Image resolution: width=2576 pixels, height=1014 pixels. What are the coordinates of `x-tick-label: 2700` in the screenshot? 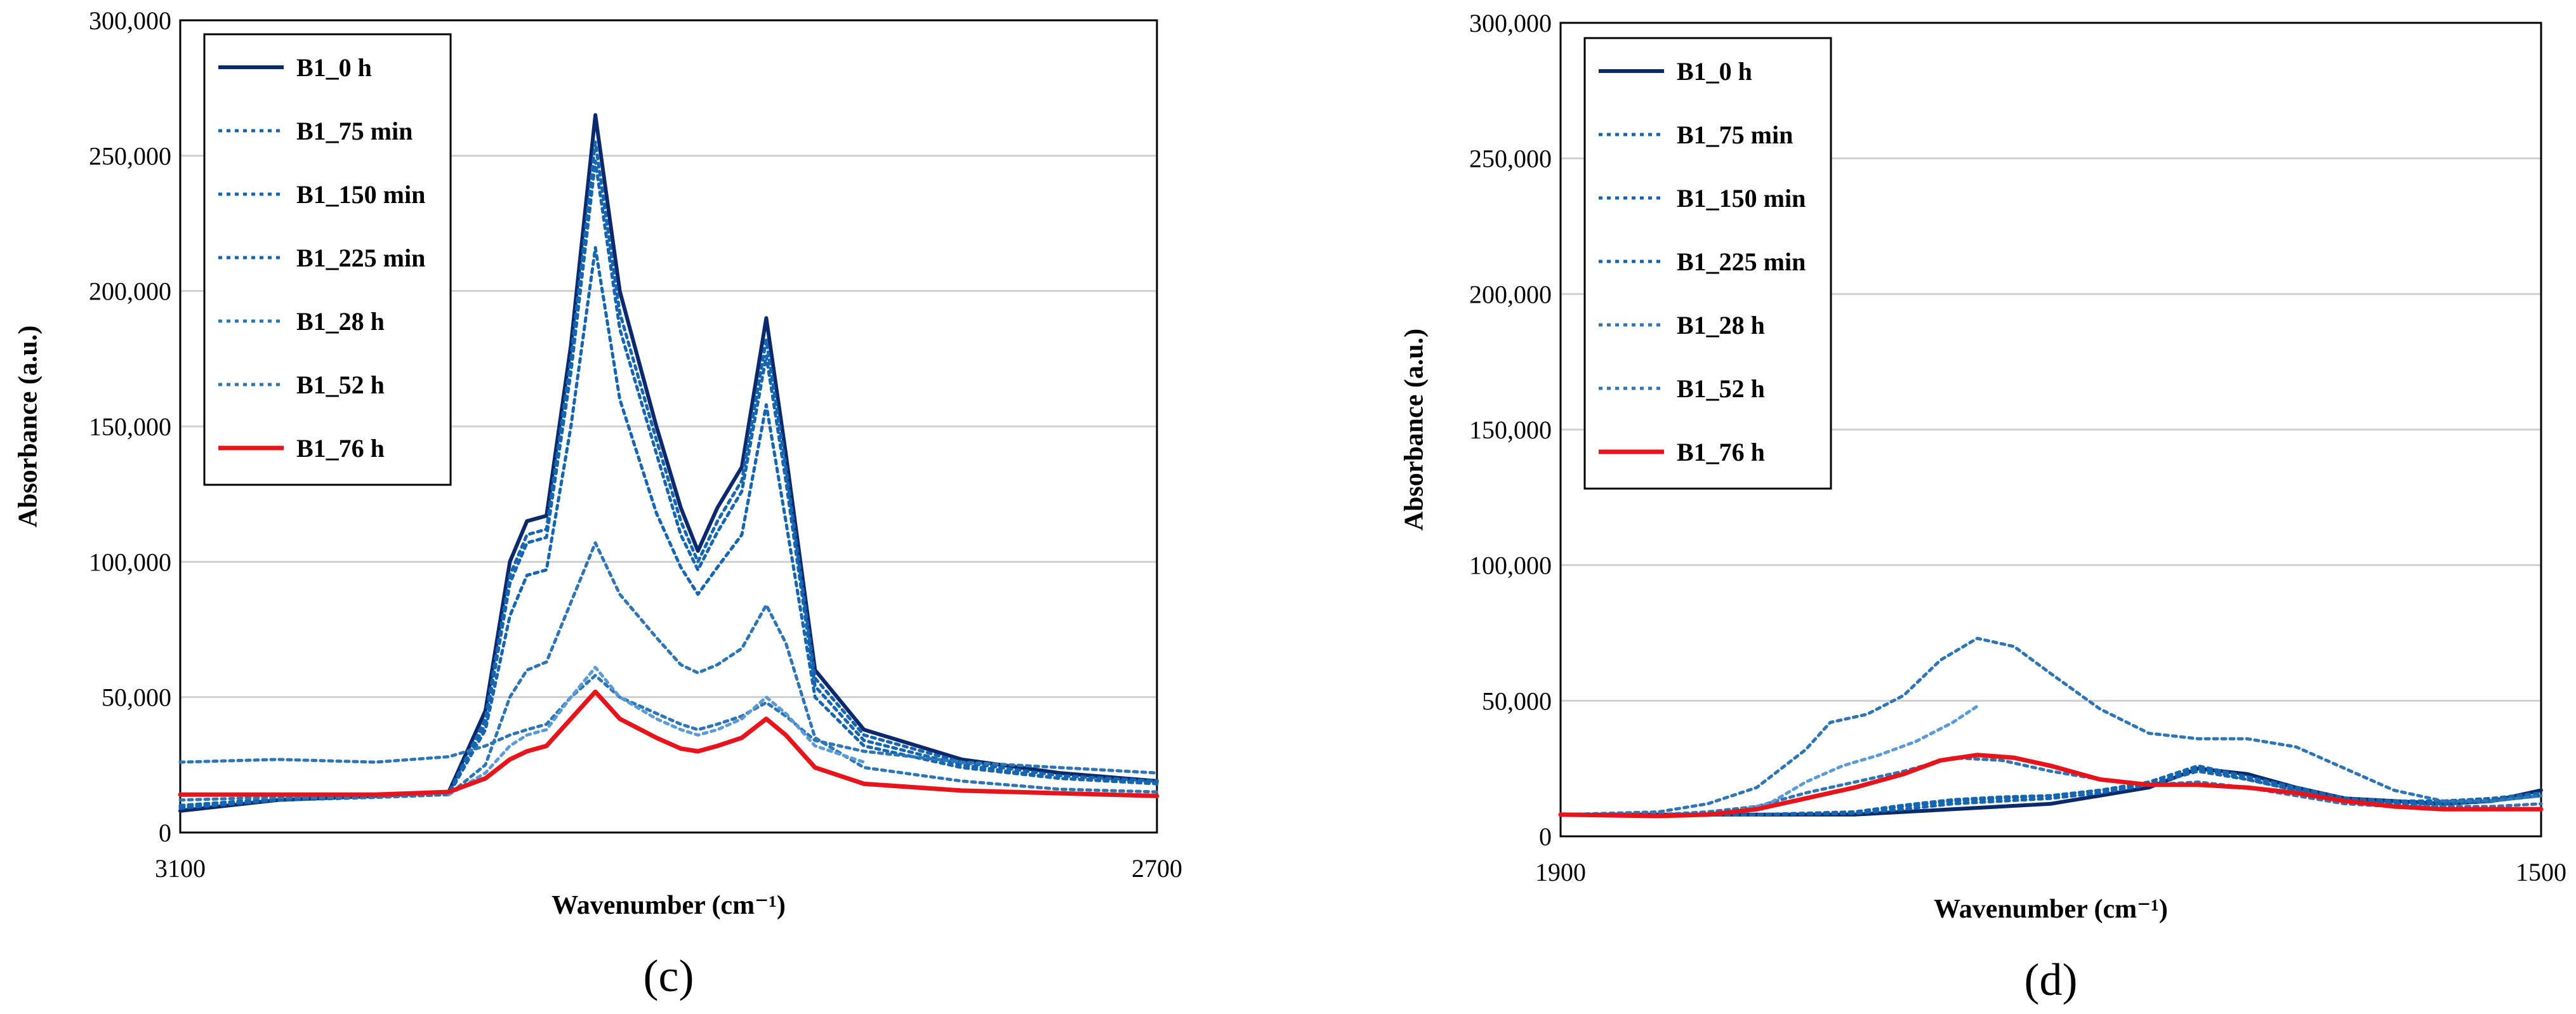 It's located at (1157, 869).